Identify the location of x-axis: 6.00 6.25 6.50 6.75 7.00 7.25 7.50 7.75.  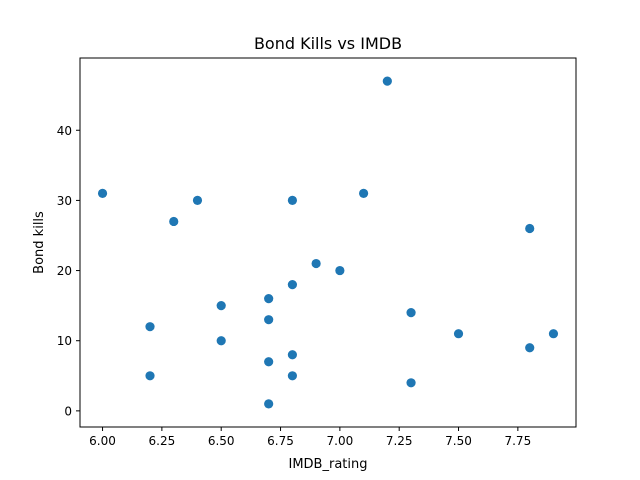
(310, 437).